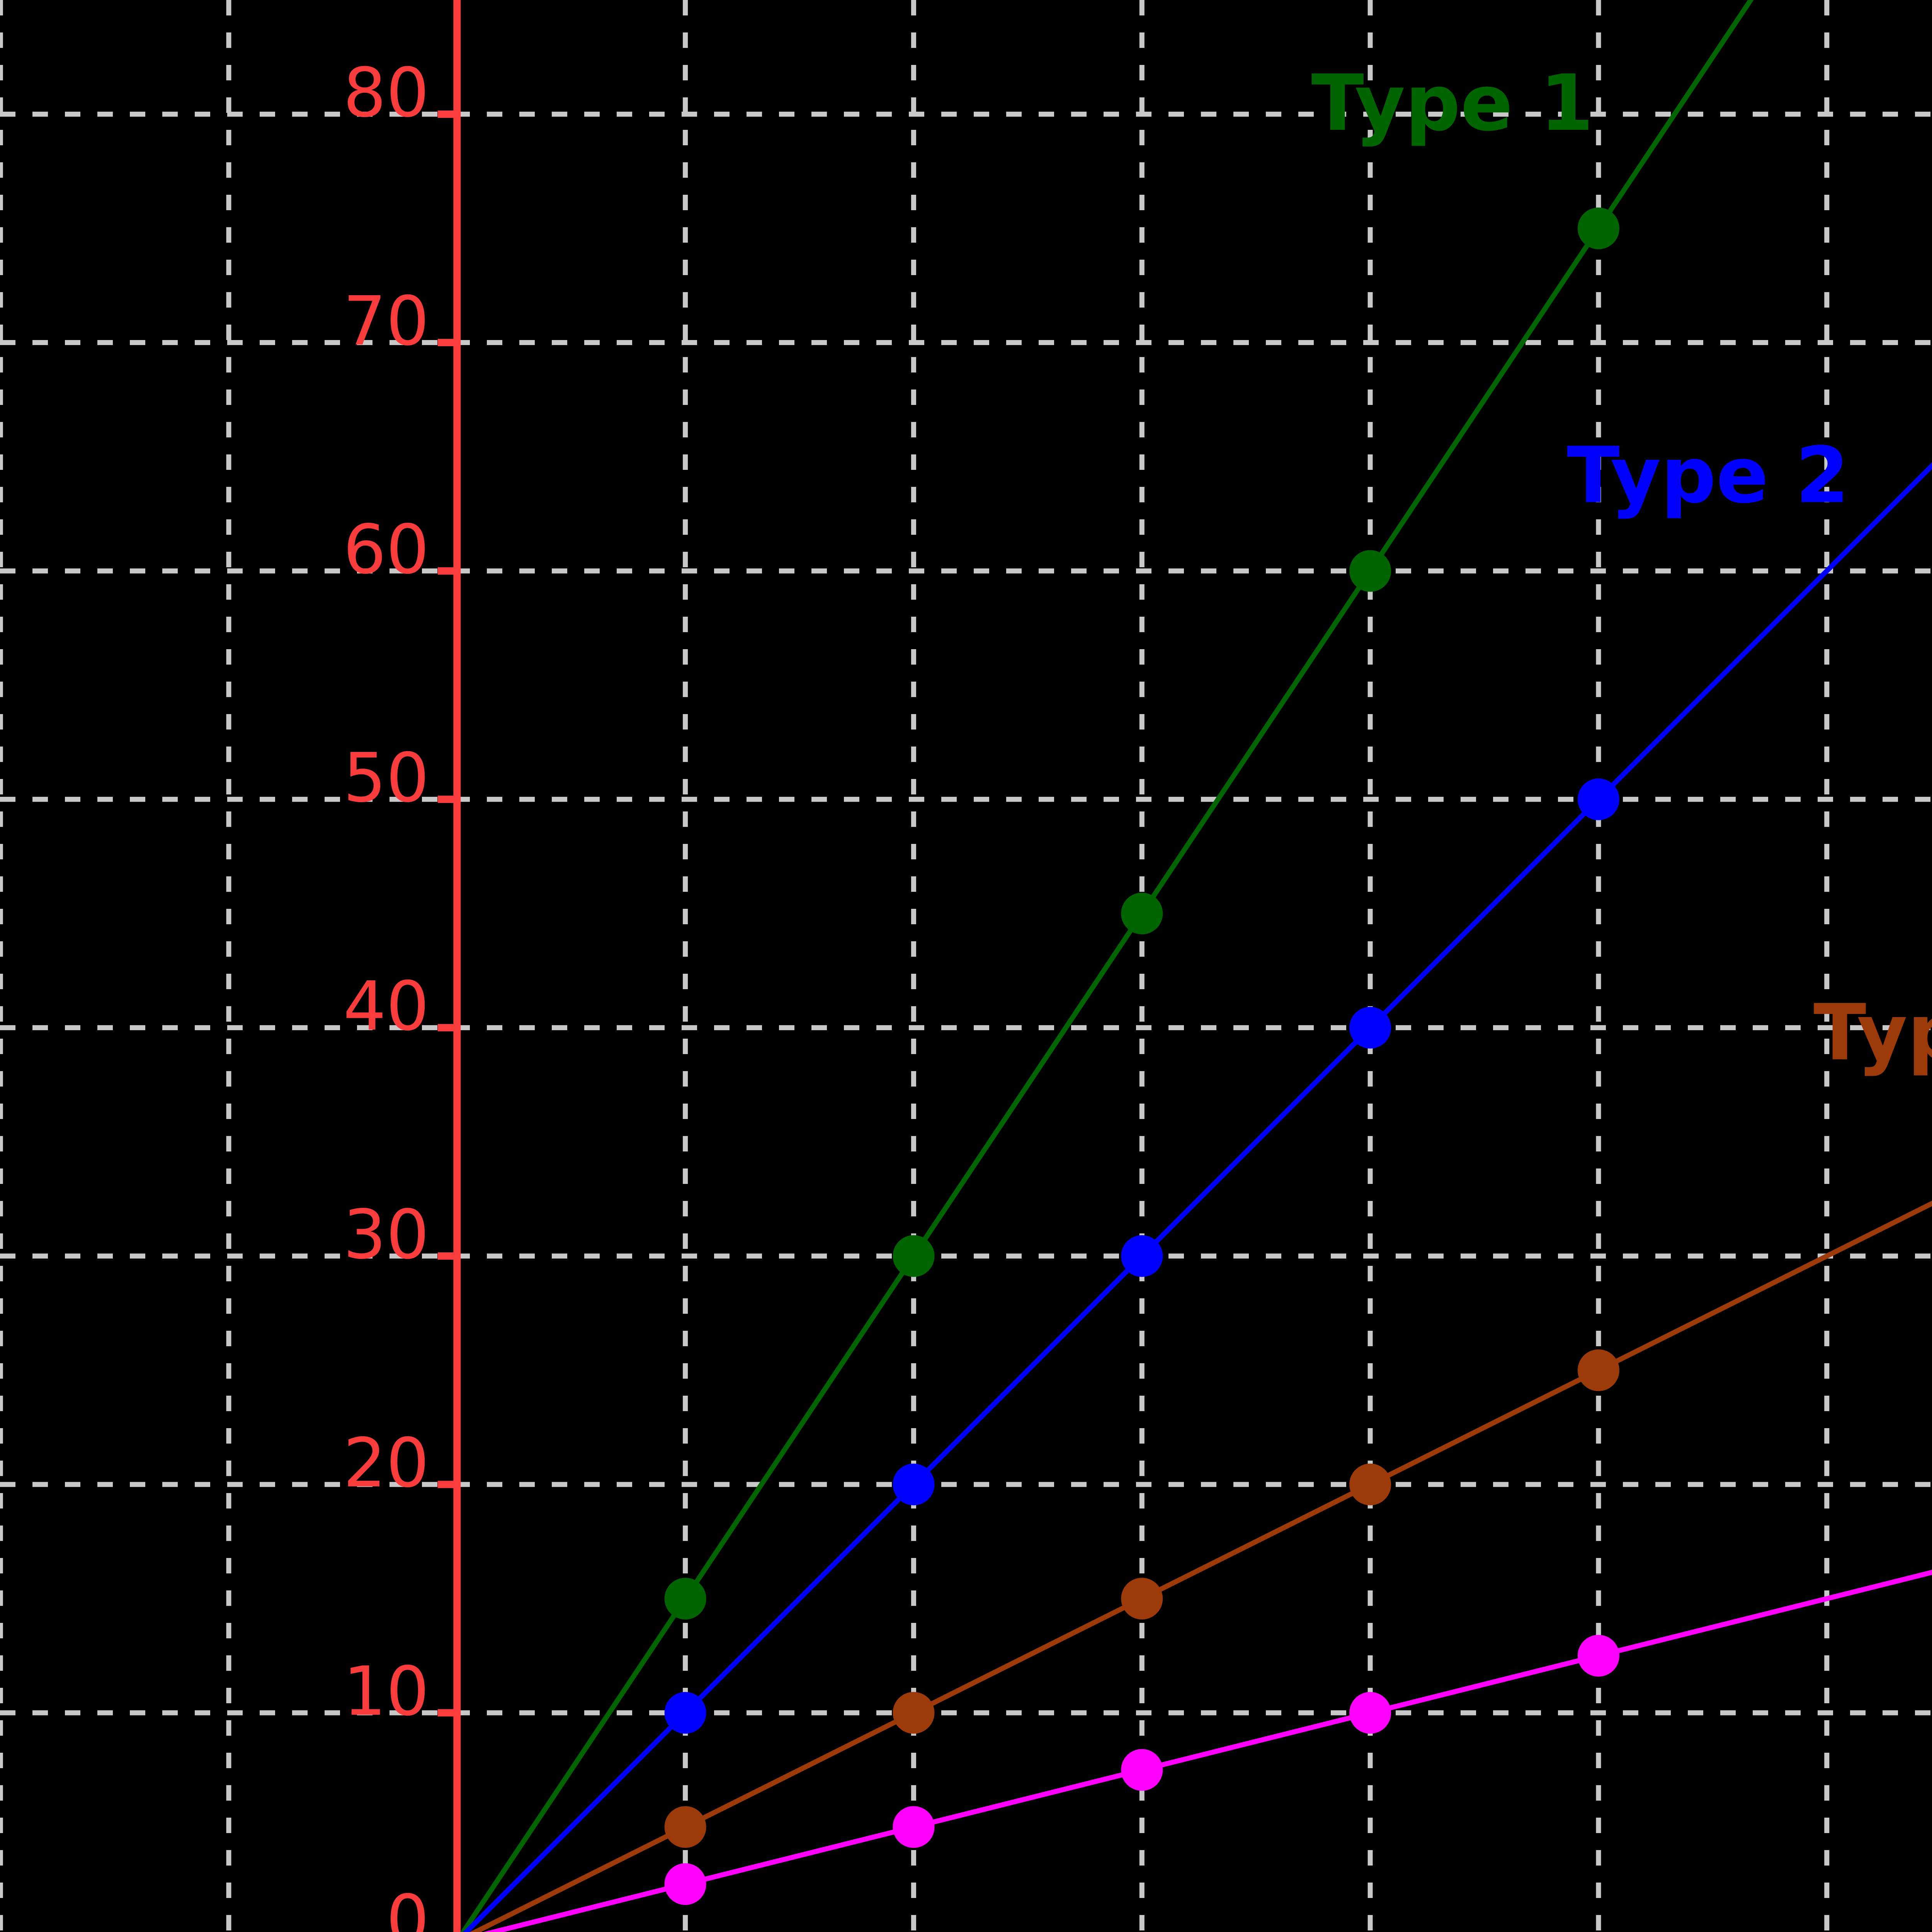 The image size is (1932, 1932). What do you see at coordinates (386, 779) in the screenshot?
I see `y-tick-label: 50` at bounding box center [386, 779].